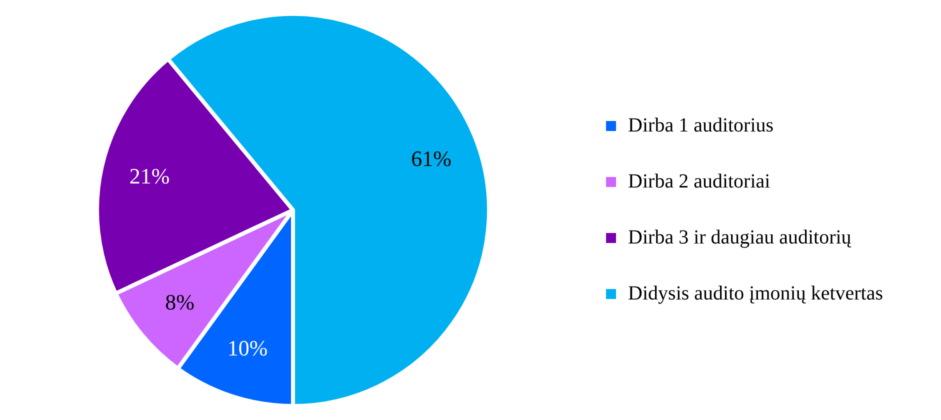  Describe the element at coordinates (699, 181) in the screenshot. I see `legend-label: Dirba 2 auditoriai` at that location.